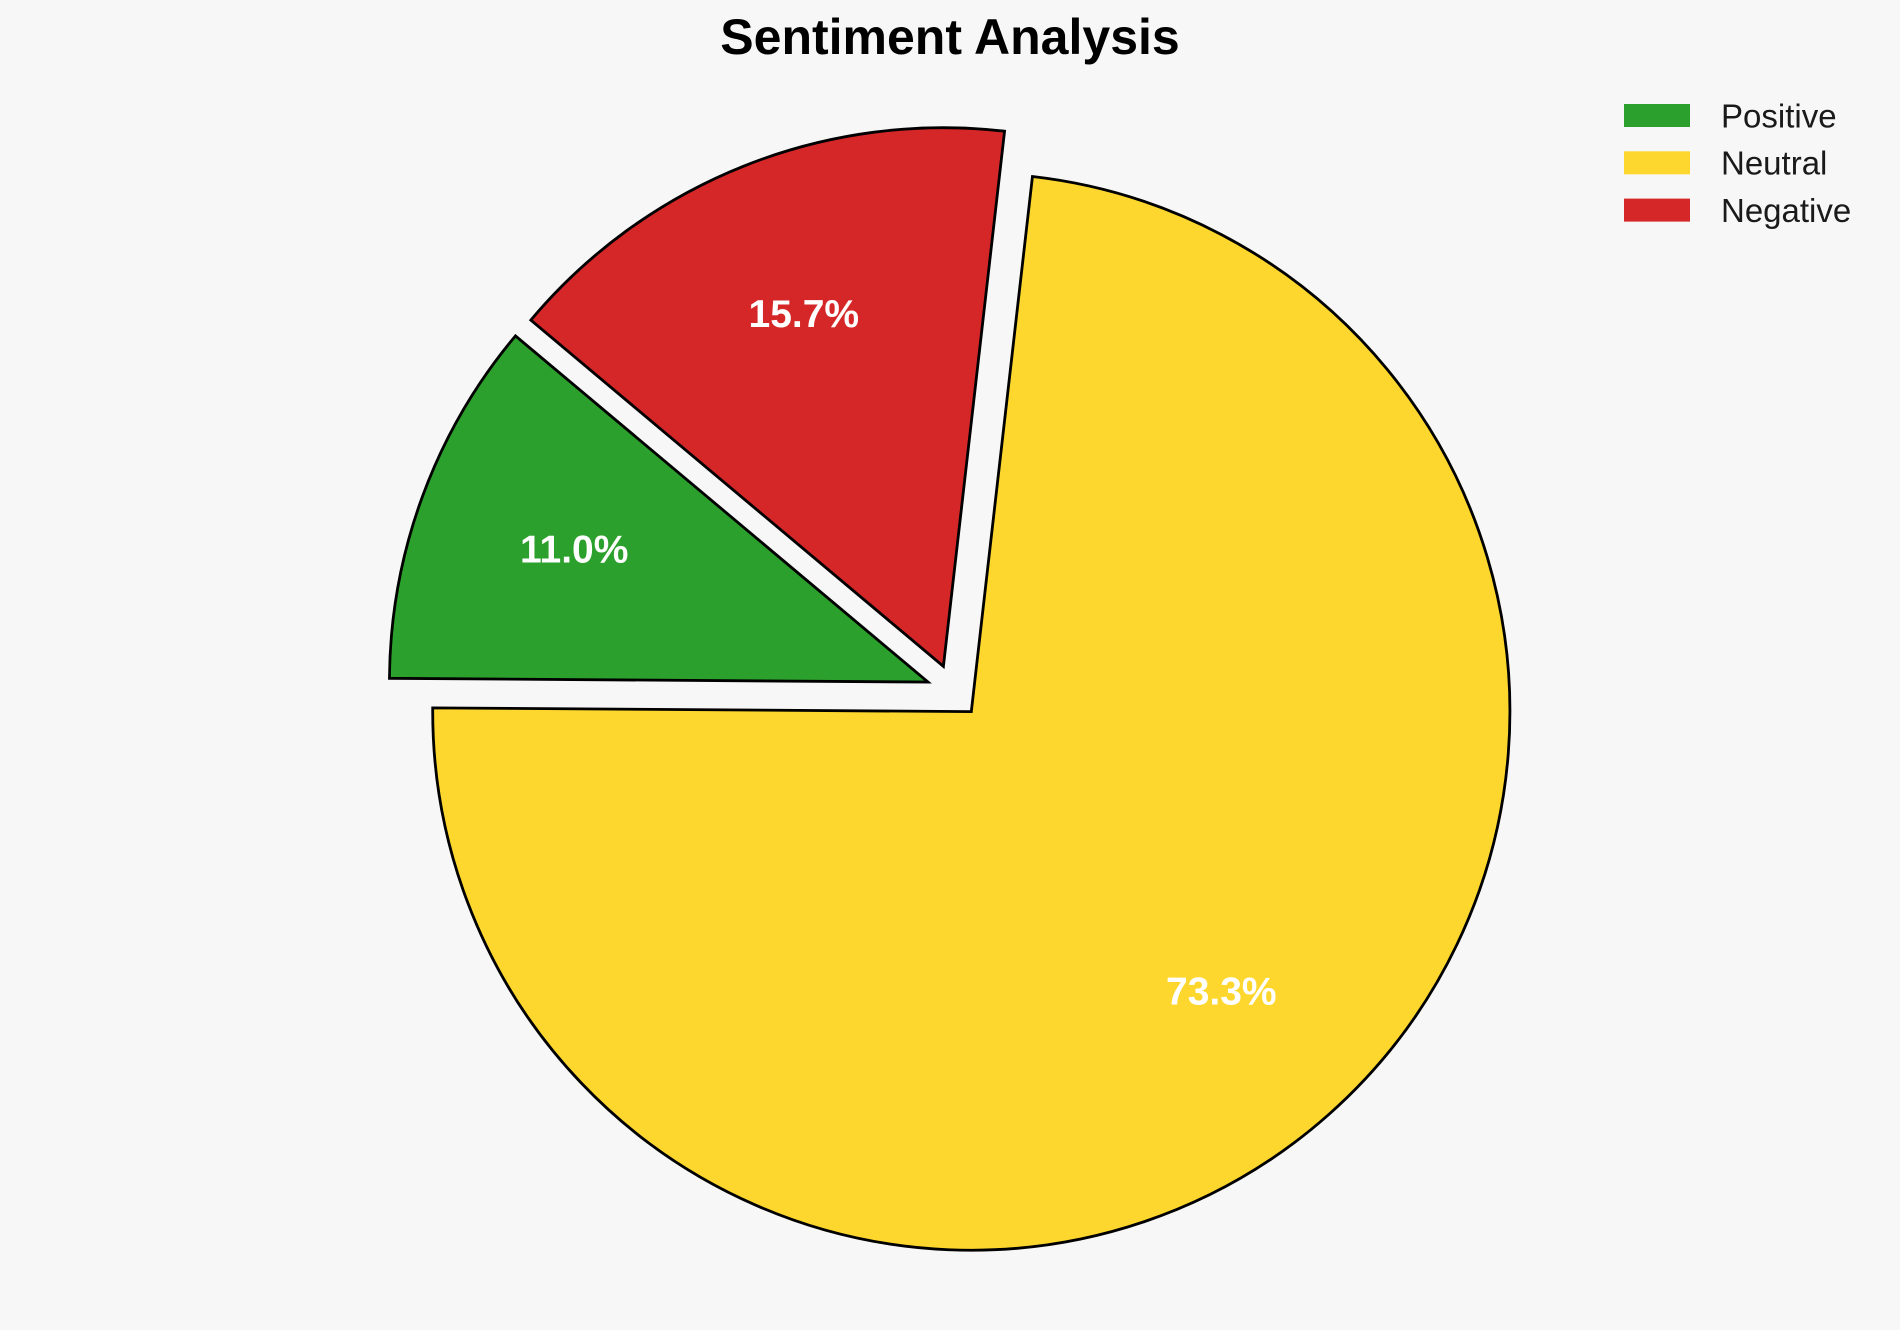 The height and width of the screenshot is (1330, 1900). What do you see at coordinates (1786, 210) in the screenshot?
I see `svg-text: Negative` at bounding box center [1786, 210].